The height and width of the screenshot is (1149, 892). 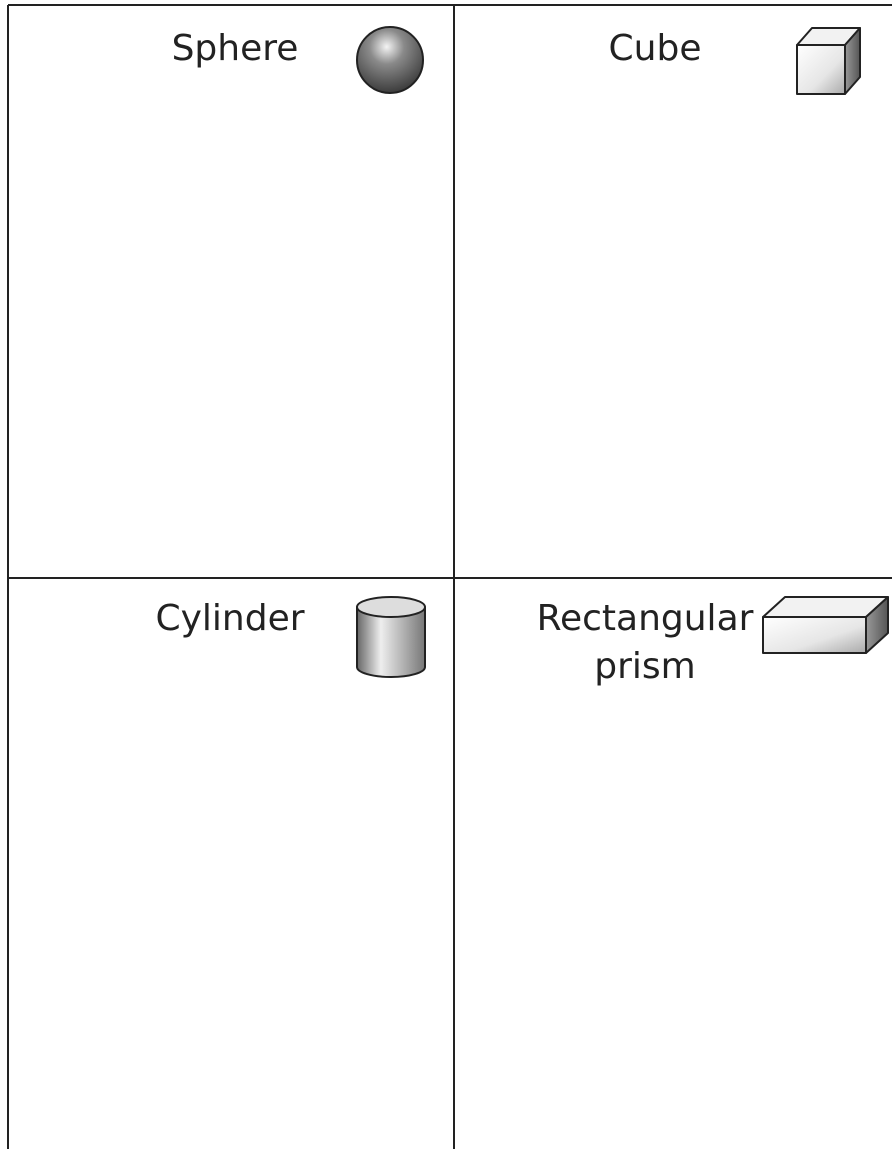 What do you see at coordinates (825, 625) in the screenshot?
I see `rectangular-prism-icon` at bounding box center [825, 625].